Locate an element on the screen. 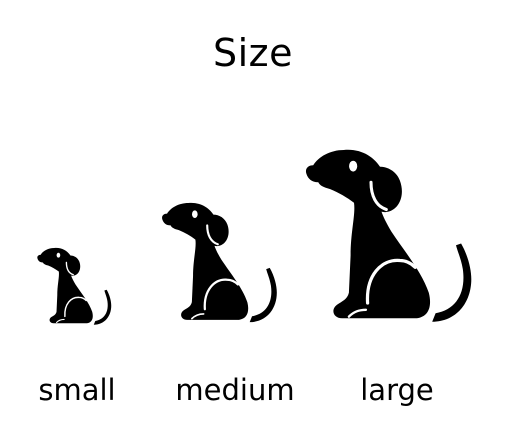  label-large: large is located at coordinates (397, 390).